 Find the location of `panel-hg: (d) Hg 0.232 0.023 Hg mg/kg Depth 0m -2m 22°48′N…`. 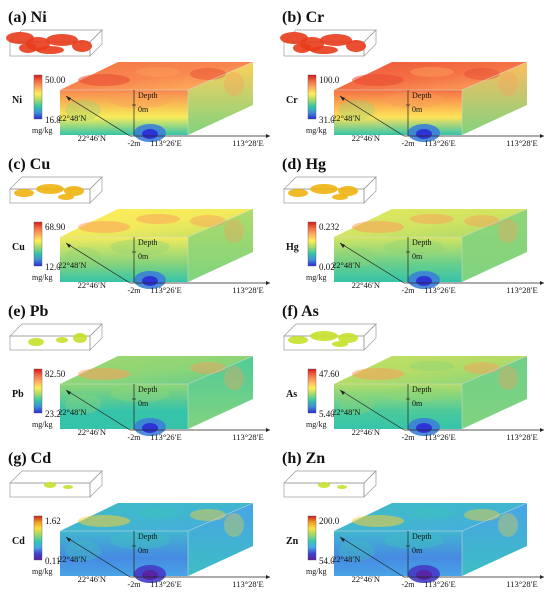

panel-hg: (d) Hg 0.232 0.023 Hg mg/kg Depth 0m -2m 22°48′N… is located at coordinates (413, 225).